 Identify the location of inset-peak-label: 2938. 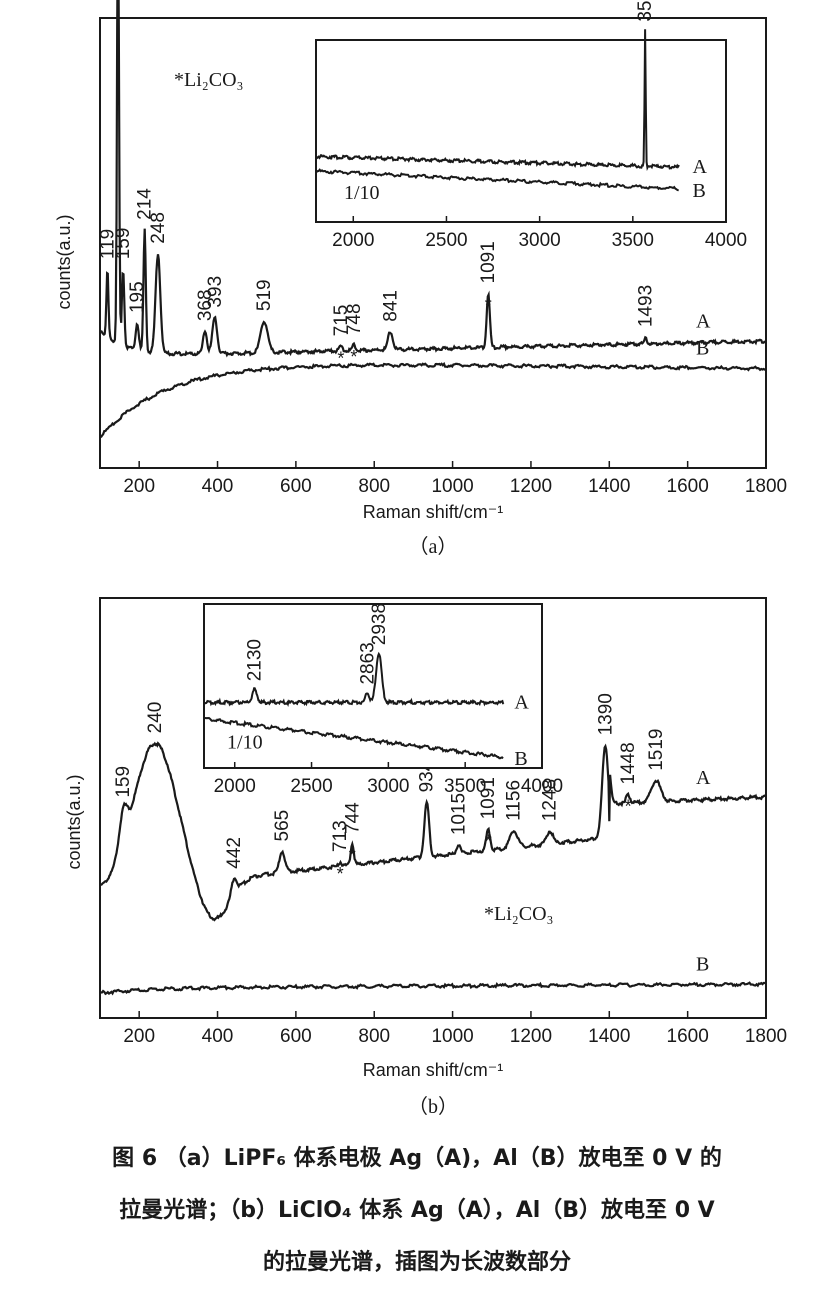
(379, 624).